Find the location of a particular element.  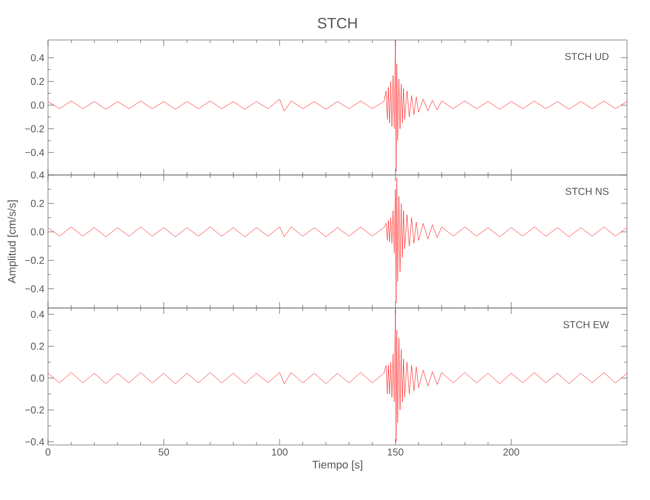

x-axis-title: Tiempo [s] is located at coordinates (337, 465).